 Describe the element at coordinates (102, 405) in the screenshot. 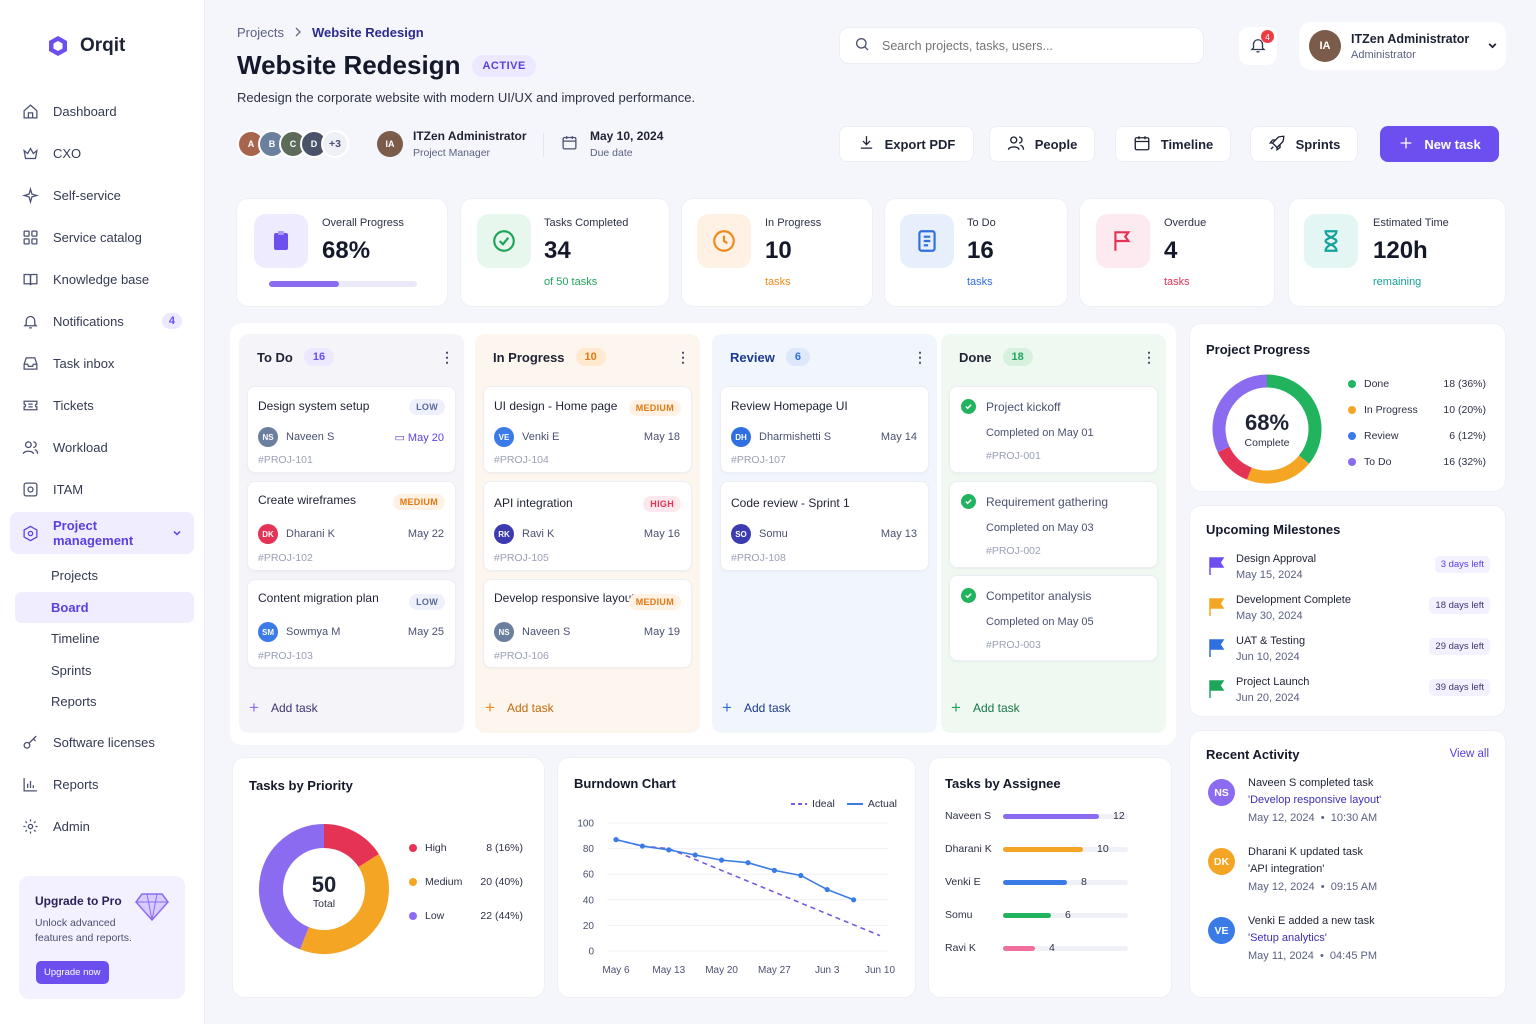

I see `sidebar-item-tickets: Tickets` at that location.